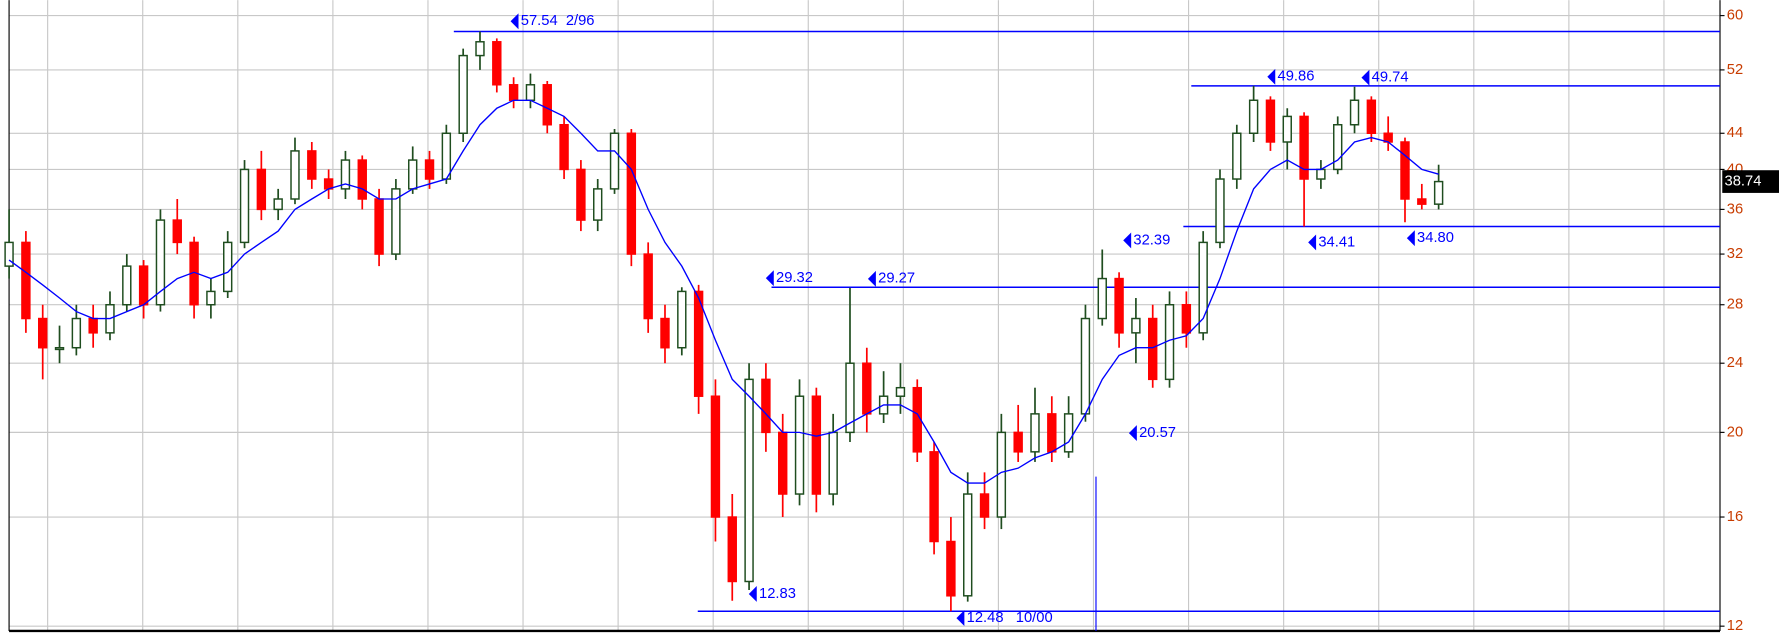 This screenshot has width=1779, height=639. Describe the element at coordinates (1735, 432) in the screenshot. I see `y-tick-label: 20` at that location.